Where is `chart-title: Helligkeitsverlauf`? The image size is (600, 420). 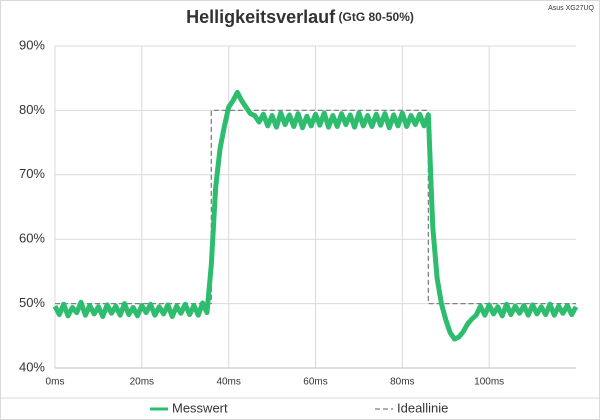
chart-title: Helligkeitsverlauf is located at coordinates (261, 17).